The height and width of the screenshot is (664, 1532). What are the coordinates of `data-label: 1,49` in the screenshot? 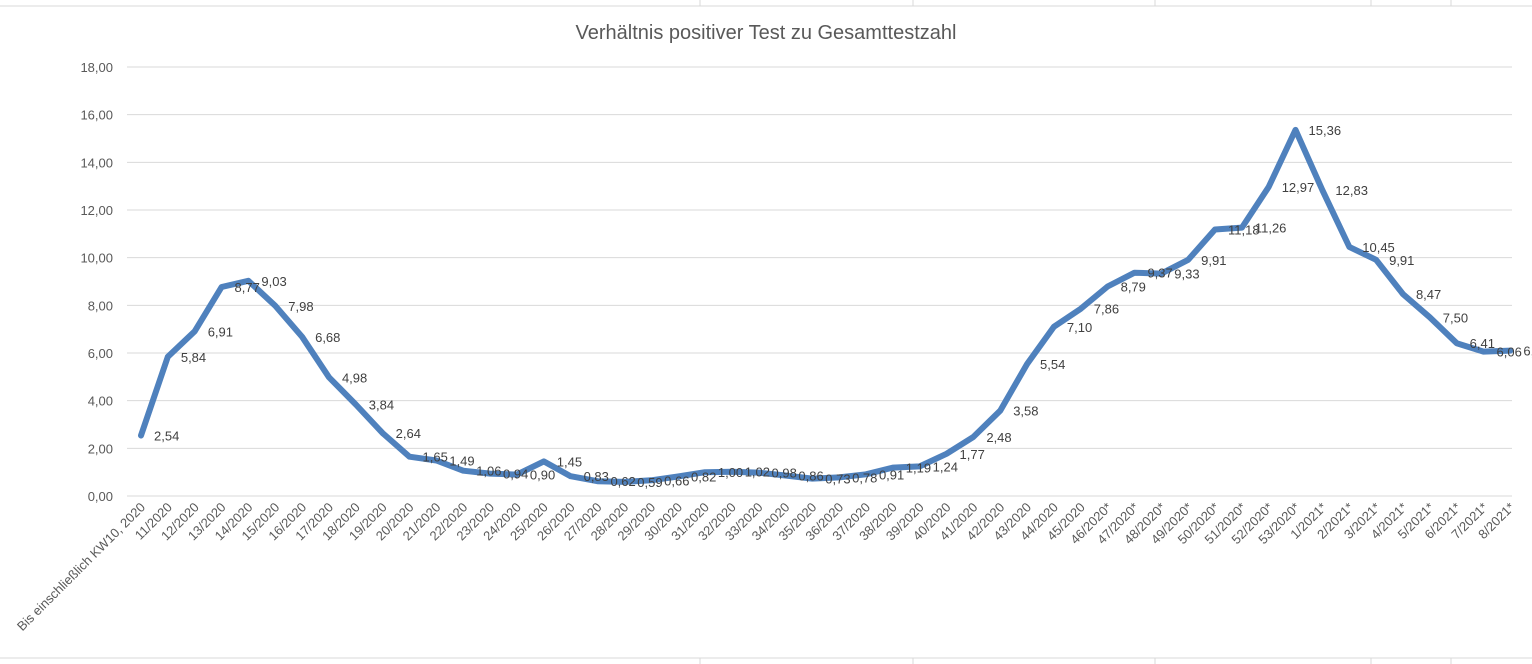 It's located at (461, 460).